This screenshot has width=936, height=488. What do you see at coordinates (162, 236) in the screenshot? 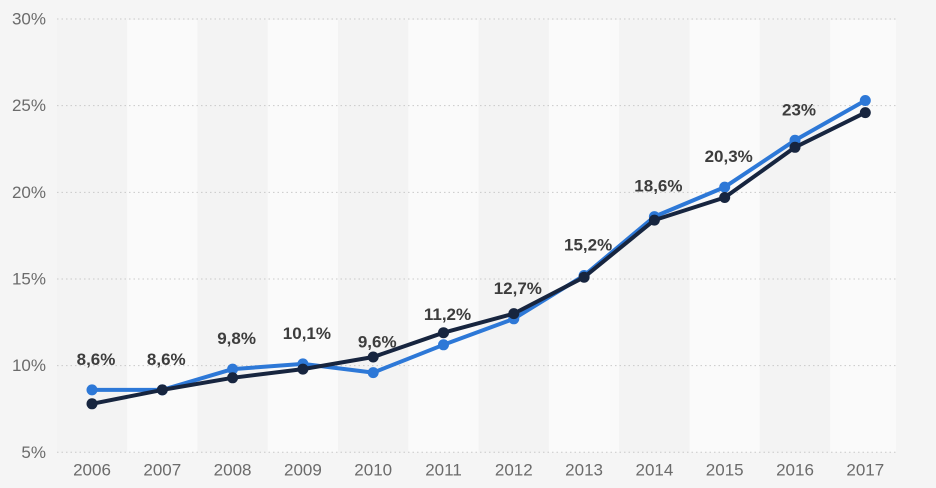
I see `plot-band-2007` at bounding box center [162, 236].